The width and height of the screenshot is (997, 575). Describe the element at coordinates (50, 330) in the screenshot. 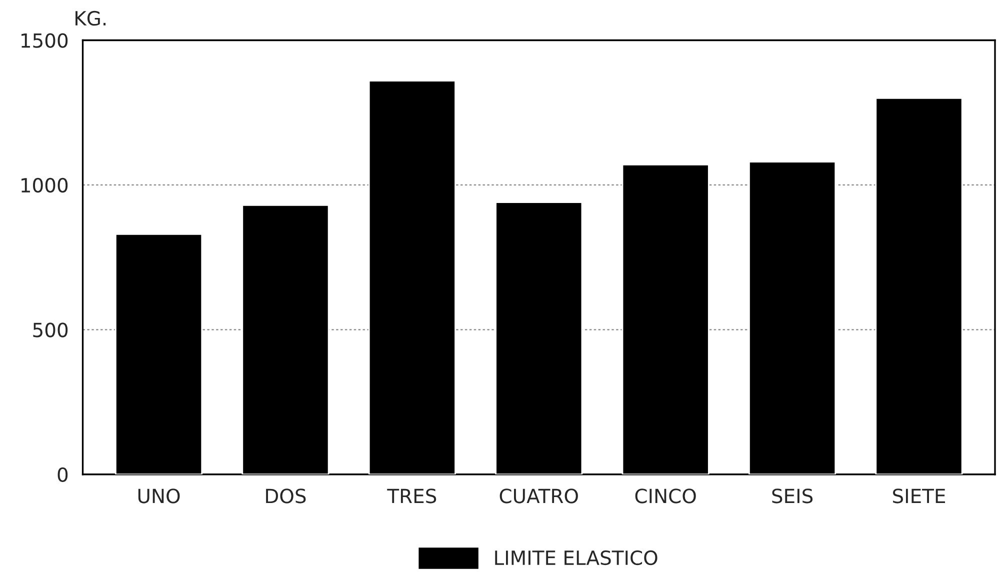

I see `y-tick-label: 500` at that location.